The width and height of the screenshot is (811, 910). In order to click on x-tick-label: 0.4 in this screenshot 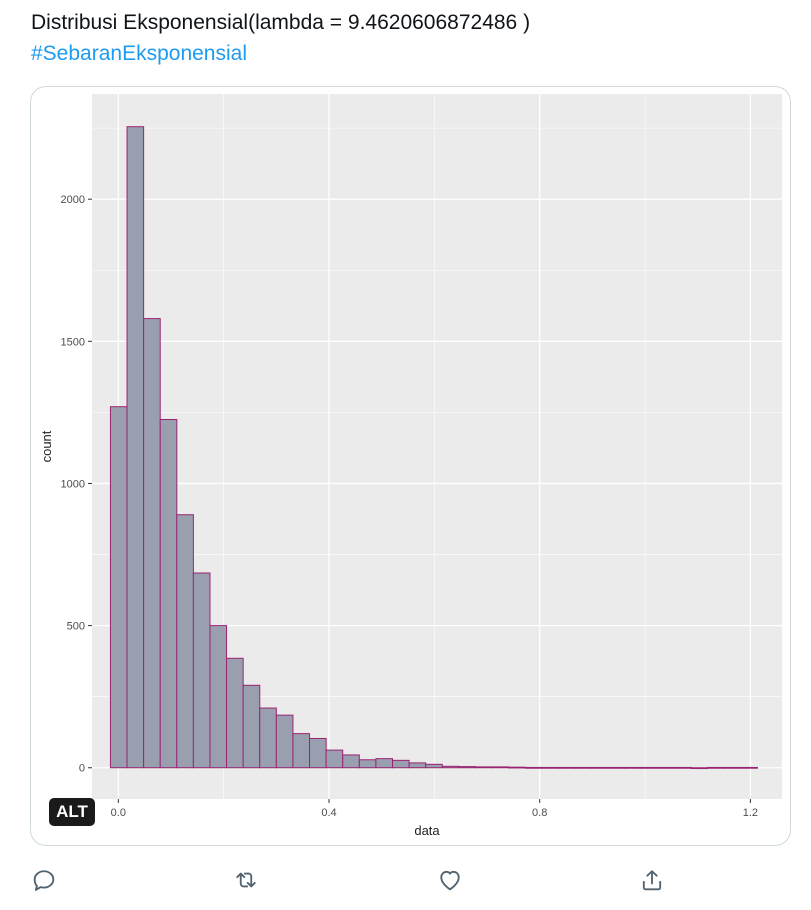, I will do `click(328, 813)`.